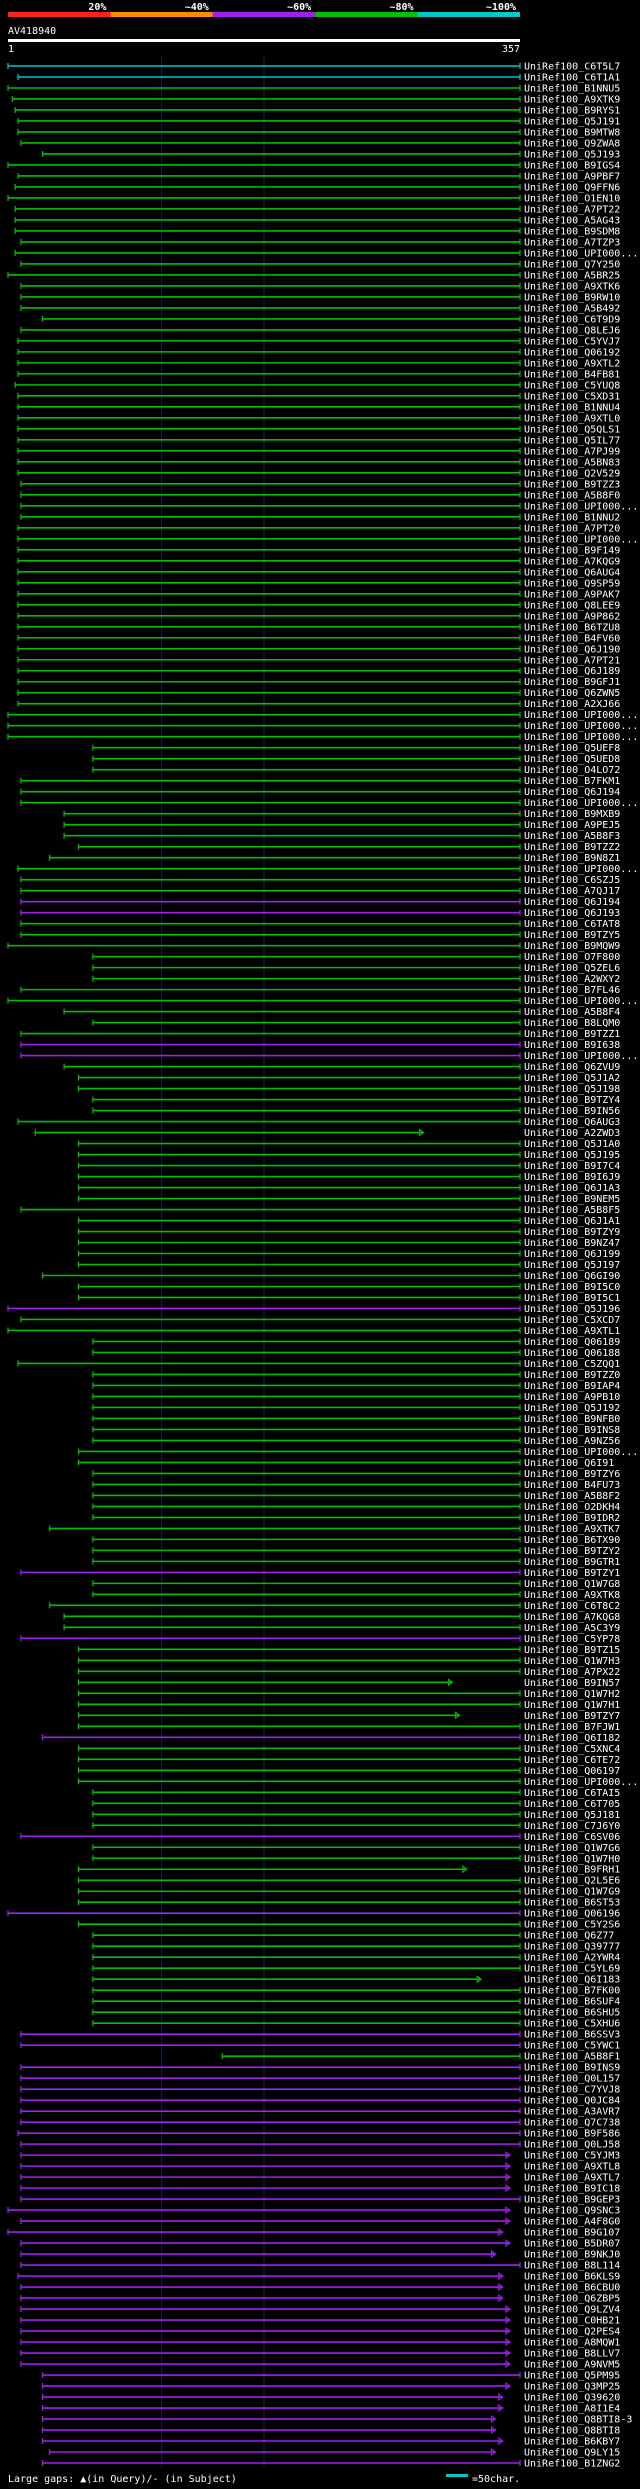 The width and height of the screenshot is (640, 2489). What do you see at coordinates (348, 1221) in the screenshot?
I see `hit-row: UniRef100_Q6J1A1` at bounding box center [348, 1221].